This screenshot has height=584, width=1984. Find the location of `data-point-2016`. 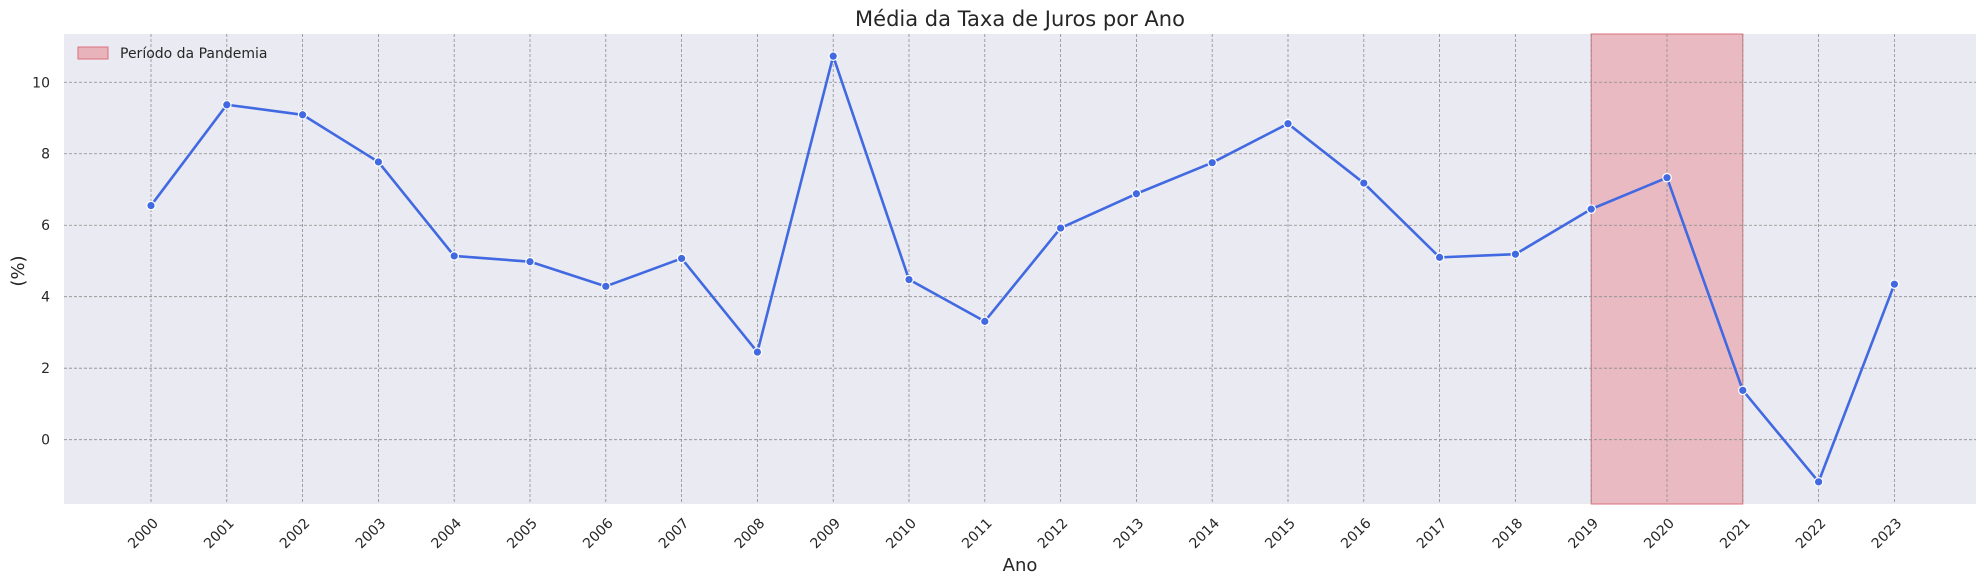

data-point-2016 is located at coordinates (1364, 183).